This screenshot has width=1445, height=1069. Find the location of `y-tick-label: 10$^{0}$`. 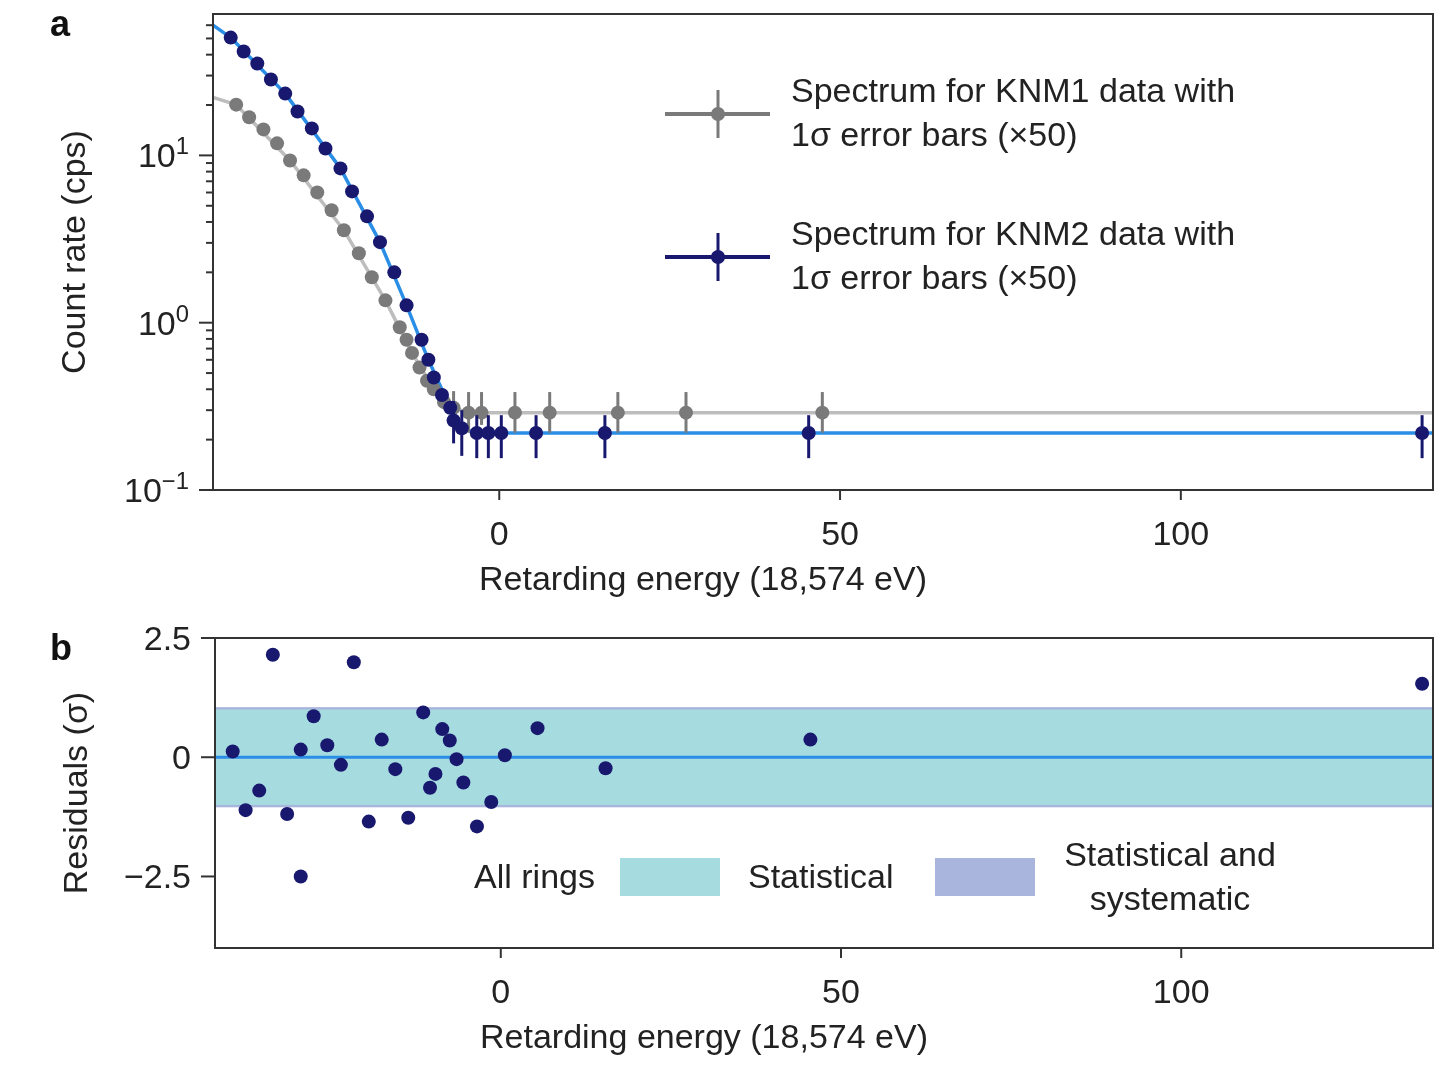

y-tick-label: 10$^{0}$ is located at coordinates (163, 320).